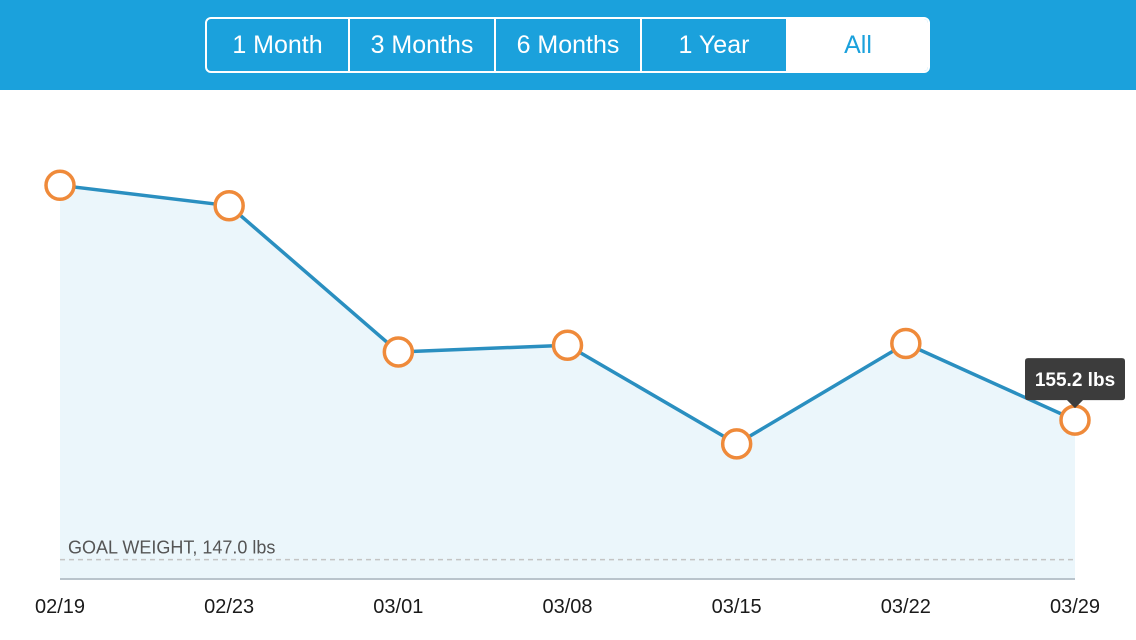  I want to click on range-6-months-button: 6 Months, so click(569, 45).